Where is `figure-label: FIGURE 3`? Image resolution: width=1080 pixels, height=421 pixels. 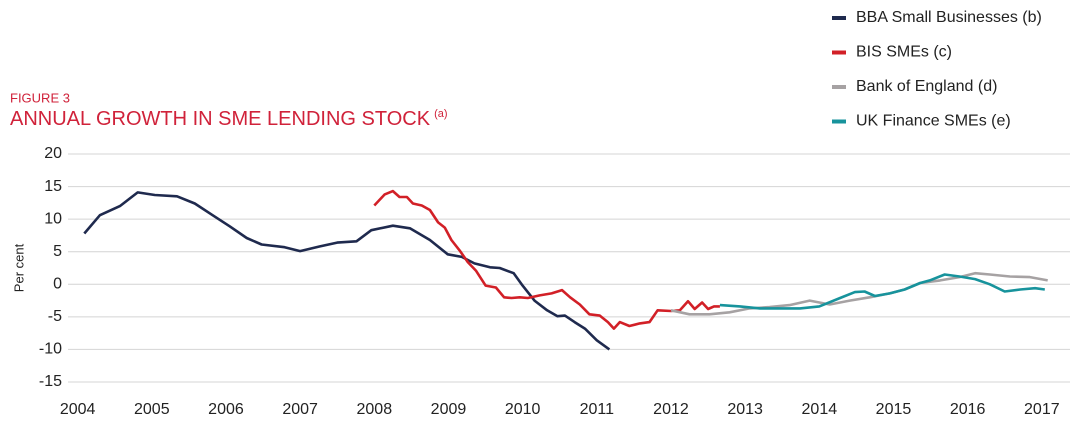 figure-label: FIGURE 3 is located at coordinates (40, 97).